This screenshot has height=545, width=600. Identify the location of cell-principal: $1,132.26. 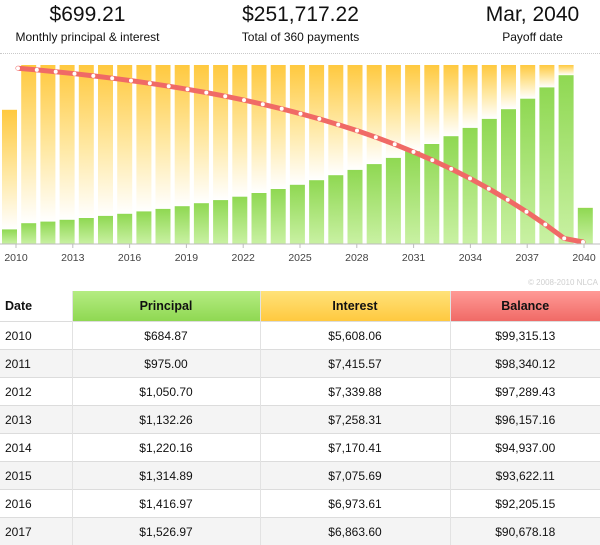
(166, 420).